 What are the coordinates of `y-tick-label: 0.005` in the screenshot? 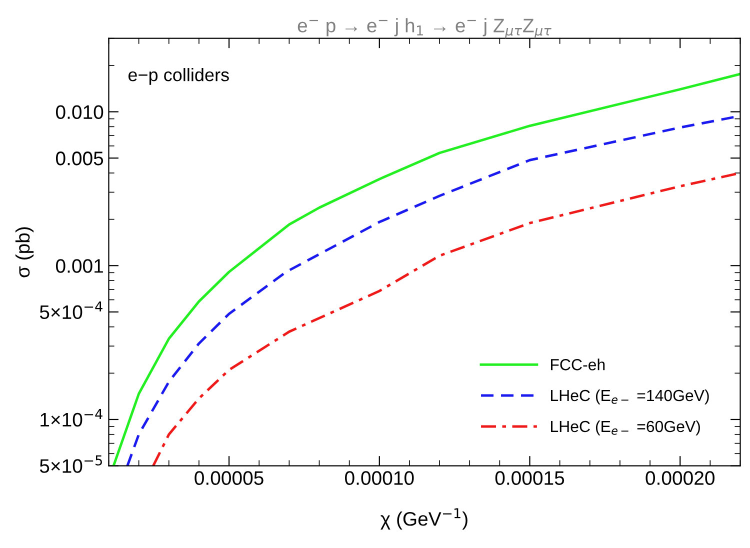 It's located at (80, 159).